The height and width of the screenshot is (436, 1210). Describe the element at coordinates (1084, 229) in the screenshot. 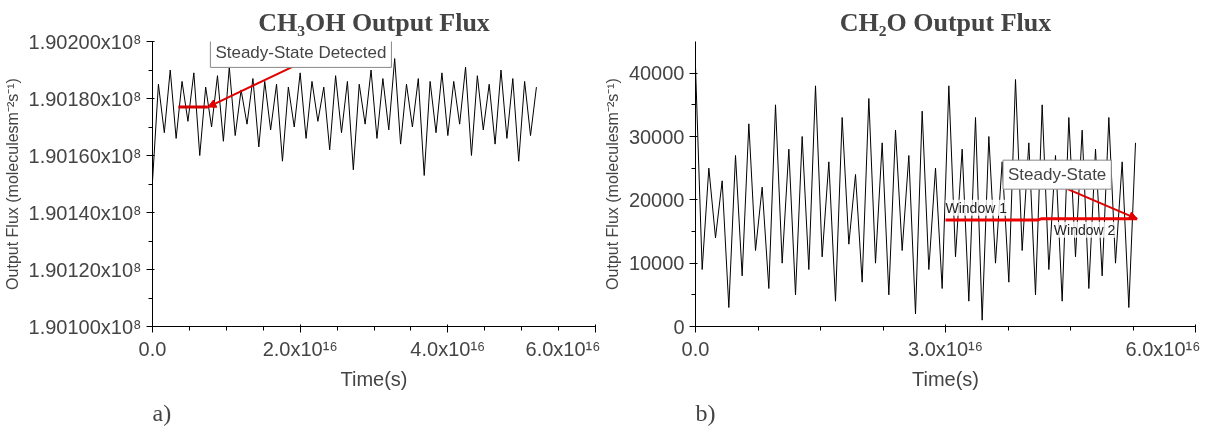

I see `annotation: Window 2` at that location.